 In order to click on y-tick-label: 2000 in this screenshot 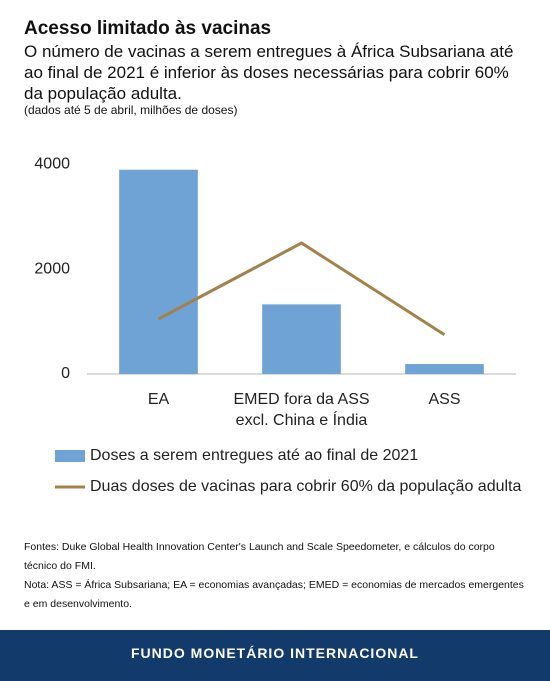, I will do `click(52, 268)`.